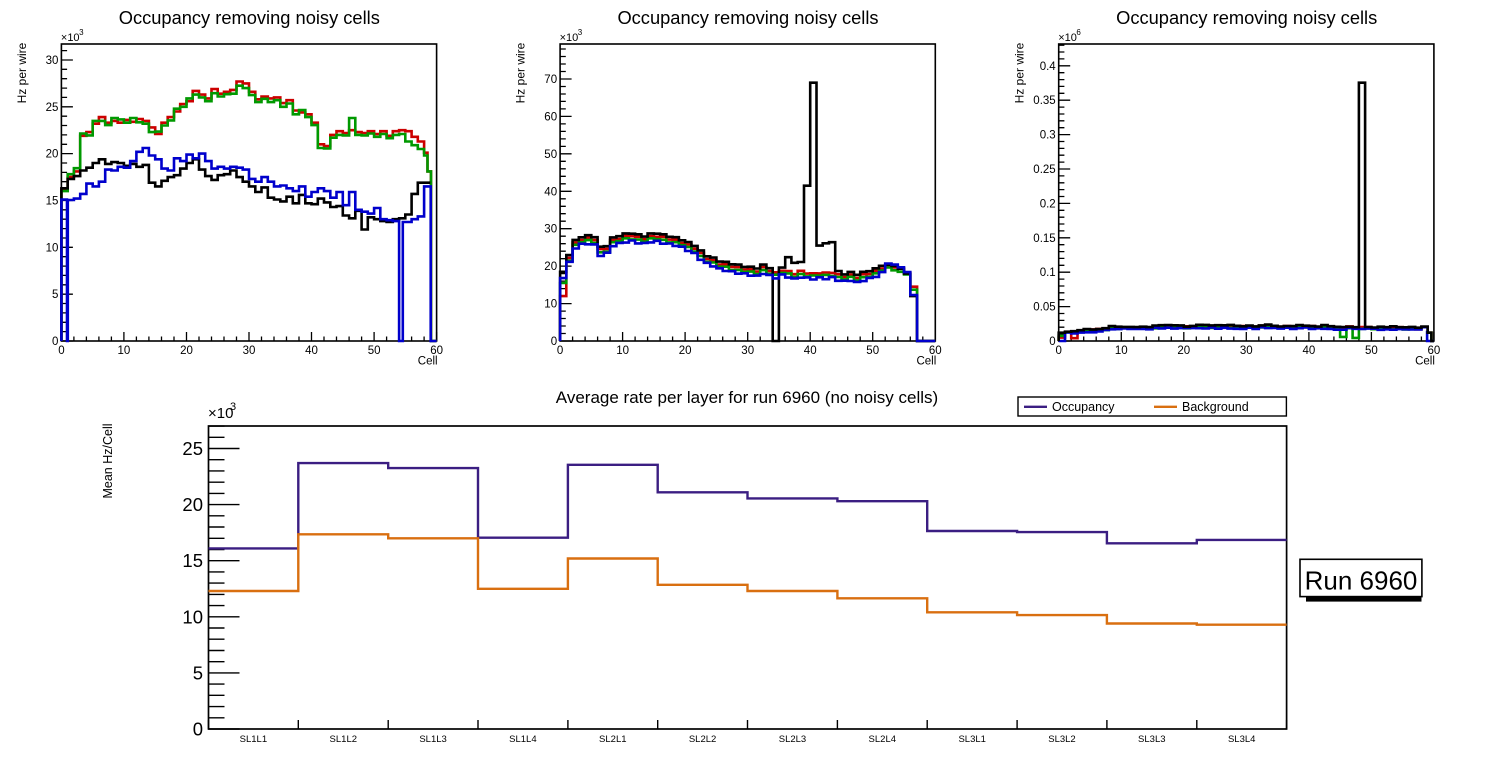 This screenshot has height=772, width=1496. I want to click on svg-text: Background, so click(1215, 407).